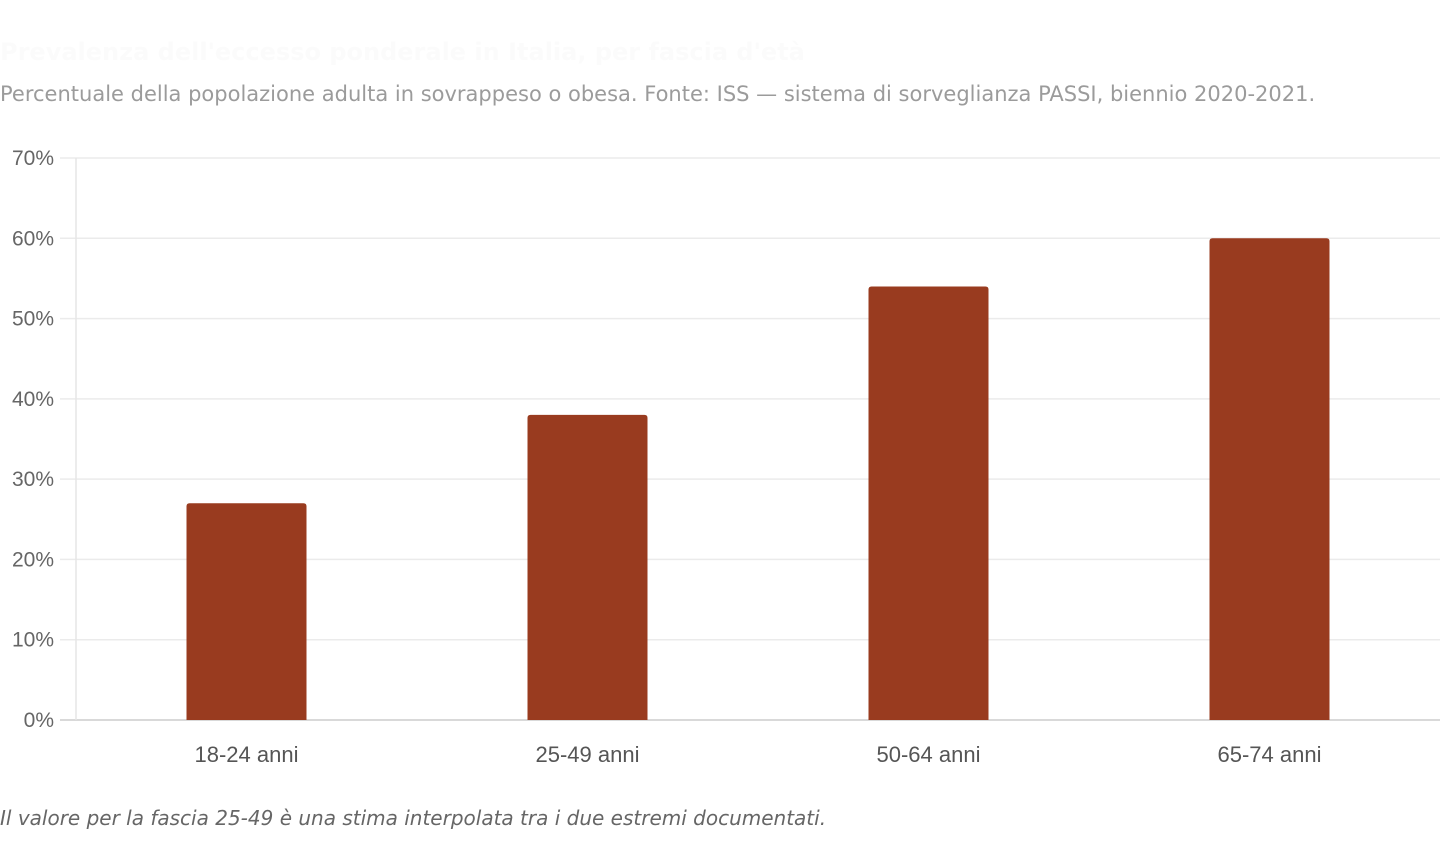  What do you see at coordinates (33, 640) in the screenshot?
I see `y-tick-label: 10%` at bounding box center [33, 640].